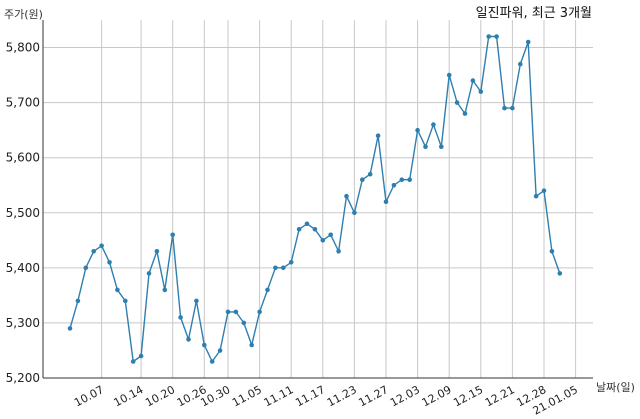 This screenshot has height=419, width=640. I want to click on x-tick-label: 10.20, so click(160, 396).